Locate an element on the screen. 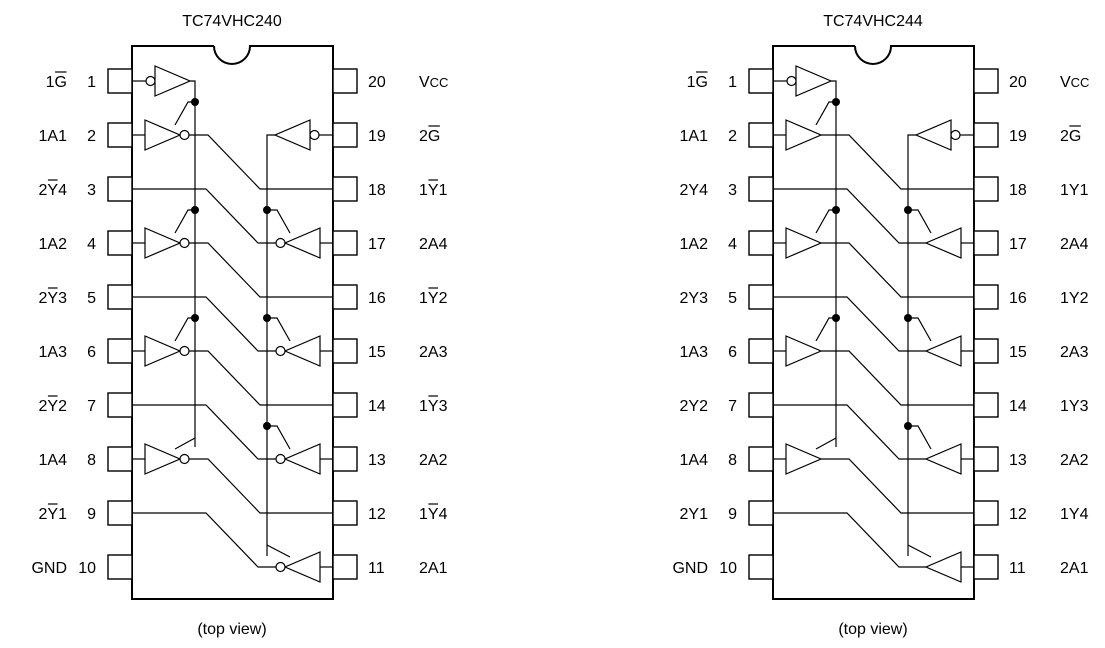 The width and height of the screenshot is (1105, 648). chip-title: TC74VHC244 is located at coordinates (873, 21).